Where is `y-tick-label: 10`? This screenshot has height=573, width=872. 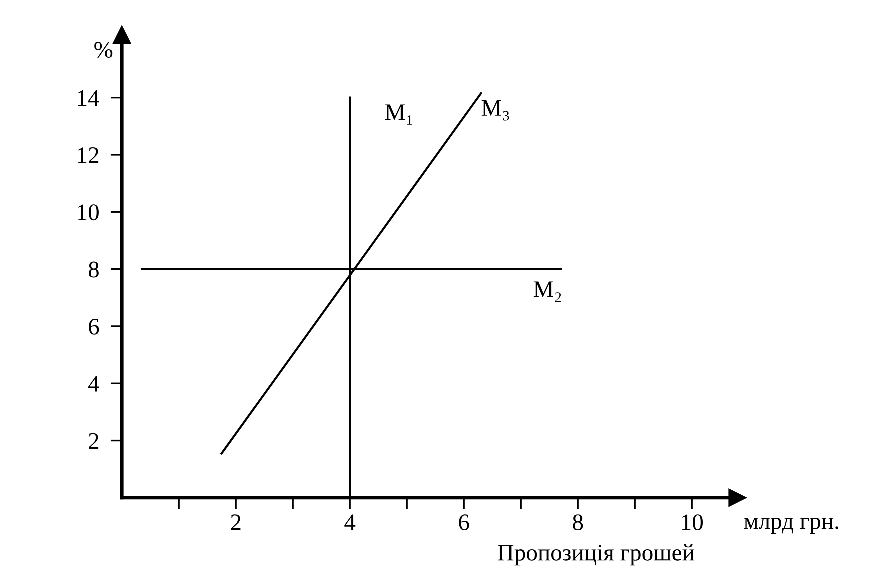
y-tick-label: 10 is located at coordinates (88, 212).